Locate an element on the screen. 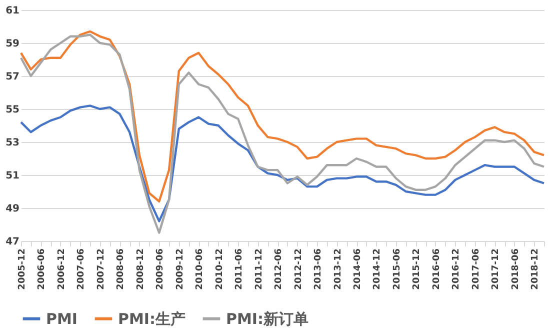  x-tick-label: 2008-12 is located at coordinates (141, 269).